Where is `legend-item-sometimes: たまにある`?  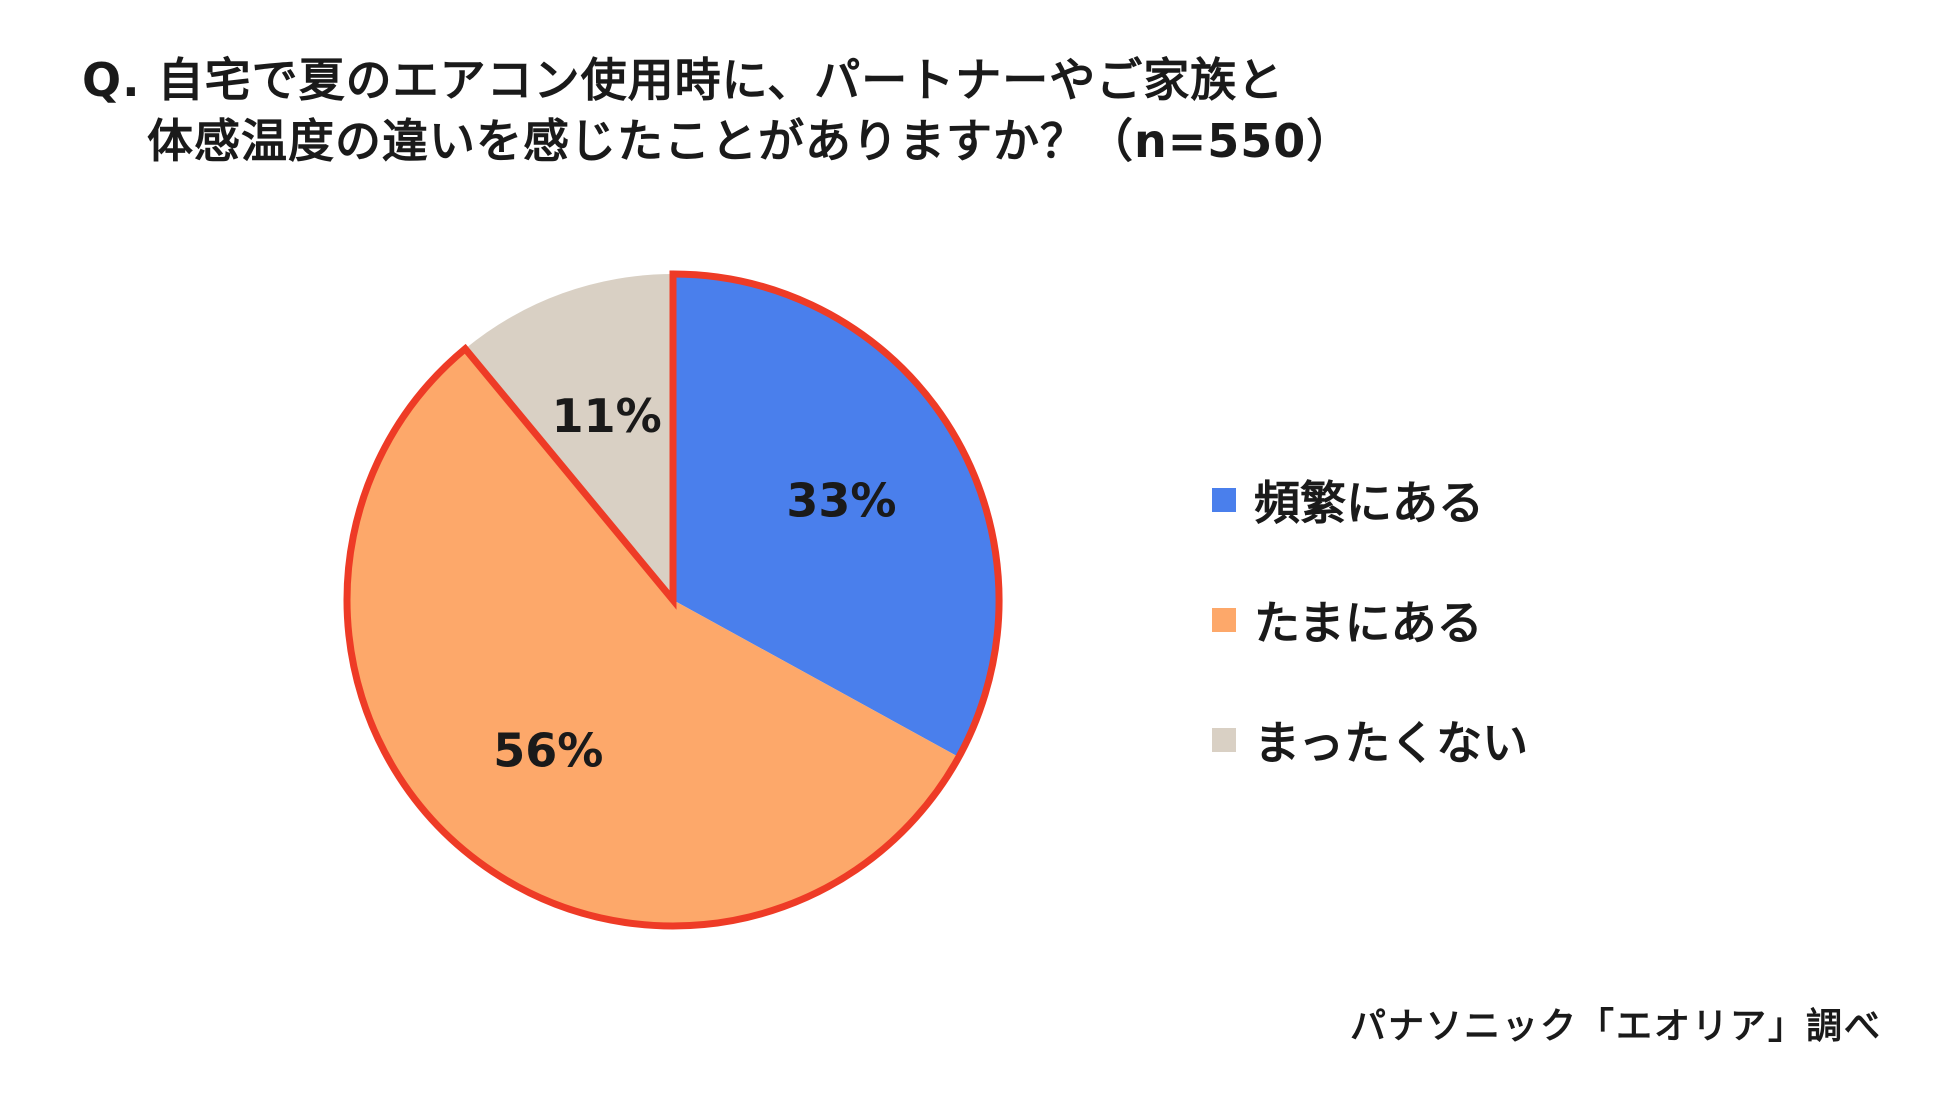
legend-item-sometimes: たまにある is located at coordinates (1370, 620).